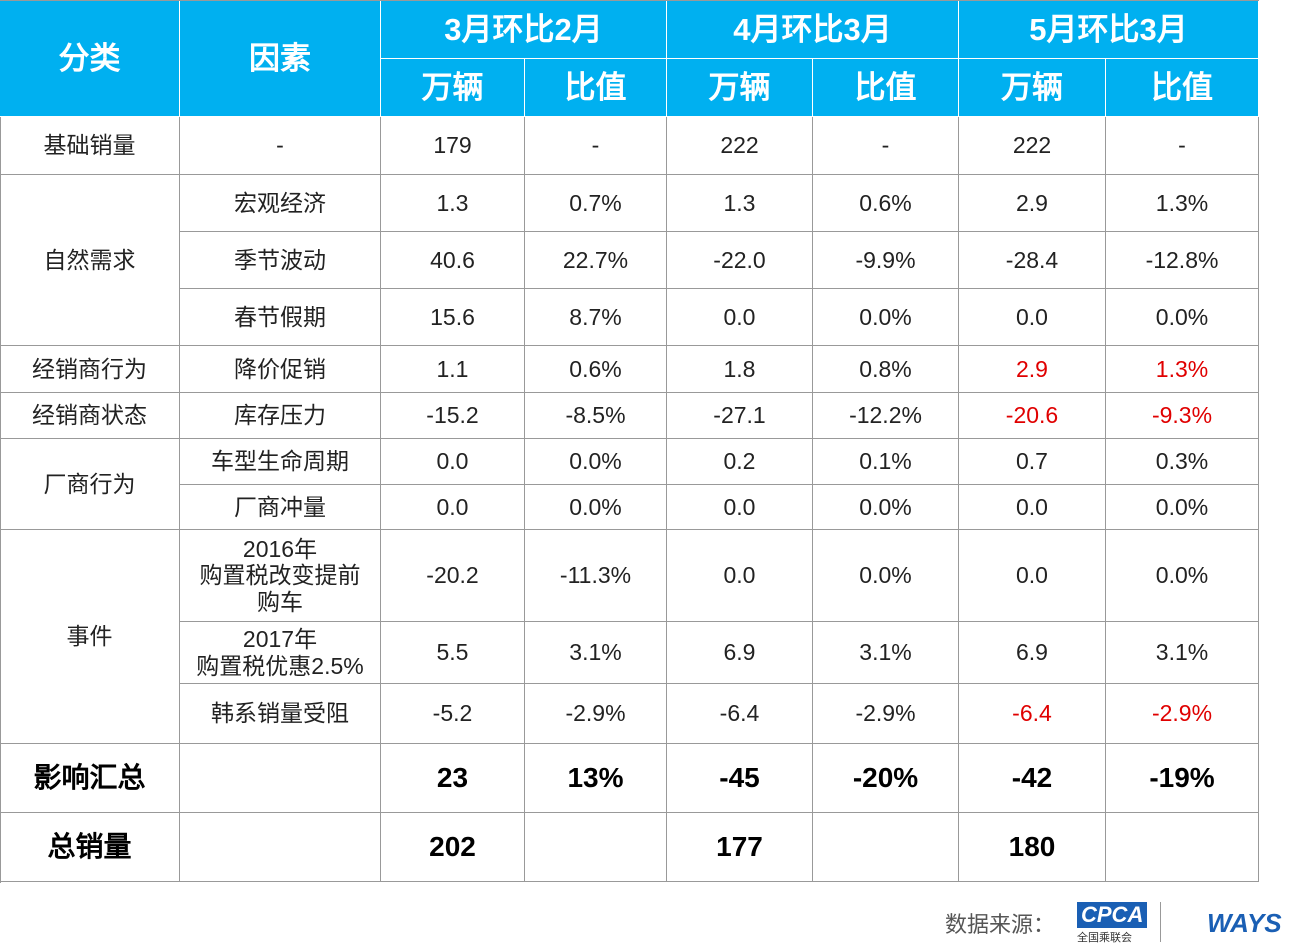 This screenshot has width=1302, height=951. Describe the element at coordinates (90, 416) in the screenshot. I see `category-cell: 经销商状态` at that location.